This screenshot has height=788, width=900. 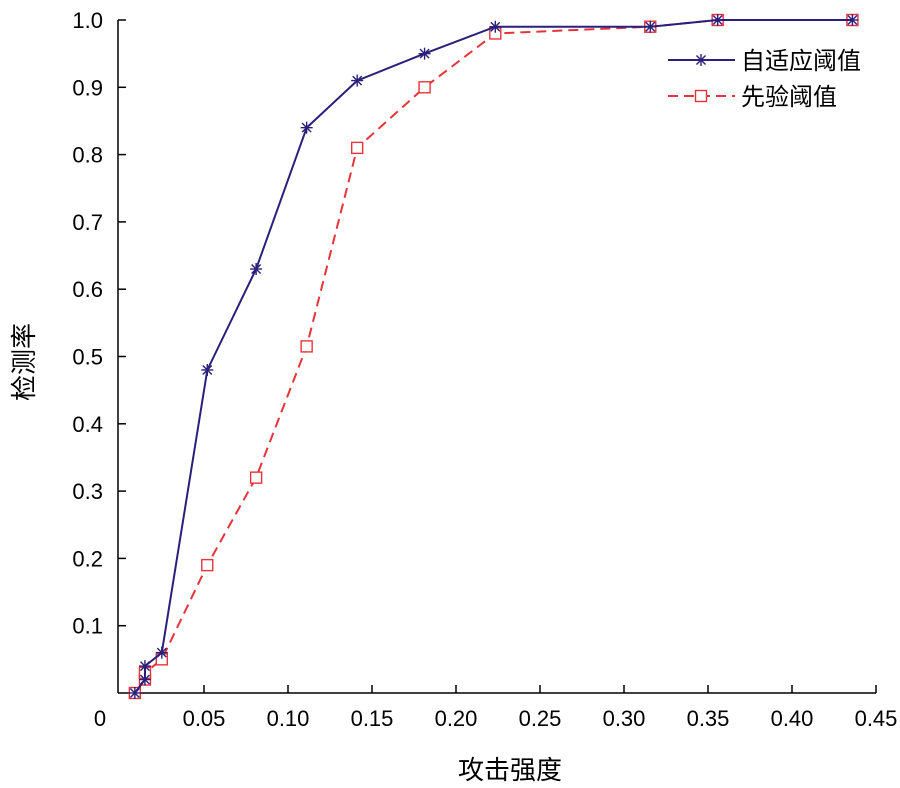 What do you see at coordinates (708, 718) in the screenshot?
I see `x-tick-label: 0.35` at bounding box center [708, 718].